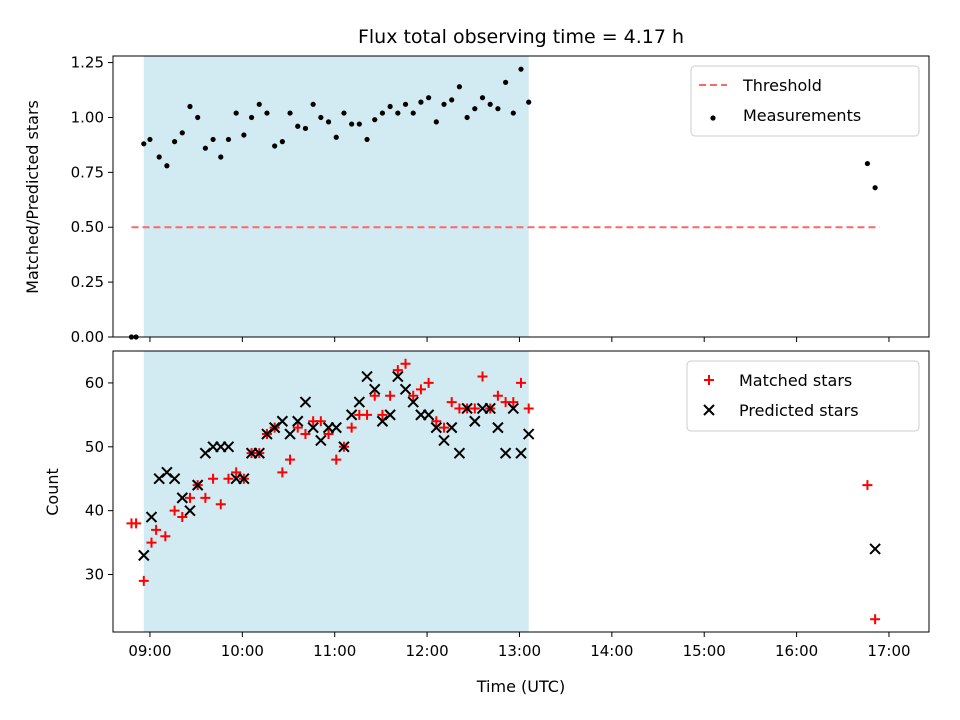 The width and height of the screenshot is (960, 720). What do you see at coordinates (611, 651) in the screenshot?
I see `x-tick-label: 14:00` at bounding box center [611, 651].